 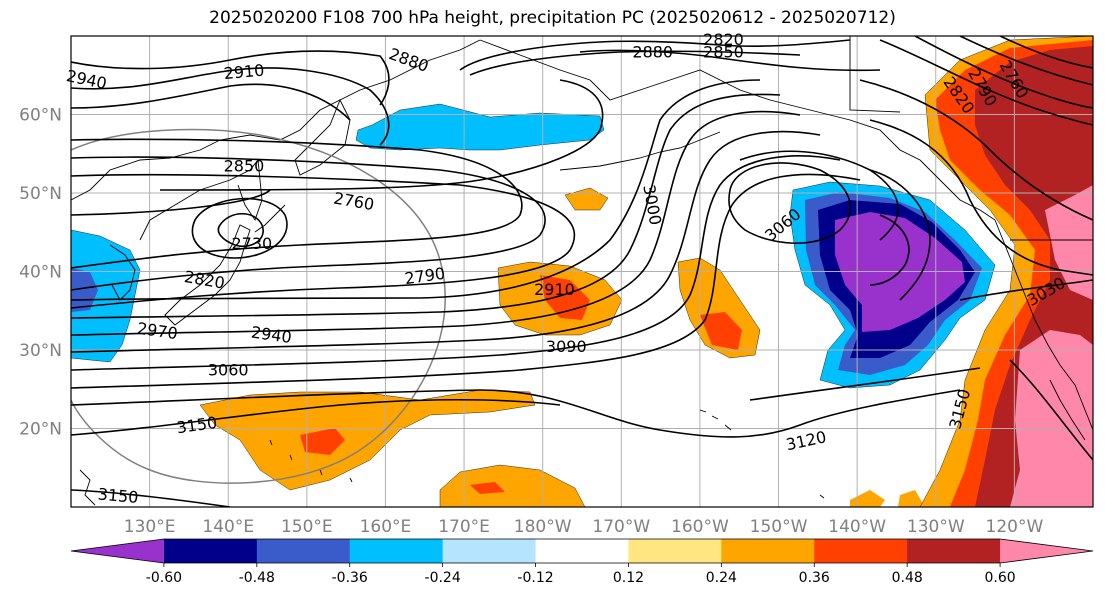 What do you see at coordinates (84, 290) in the screenshot?
I see `shade-japan-royal` at bounding box center [84, 290].